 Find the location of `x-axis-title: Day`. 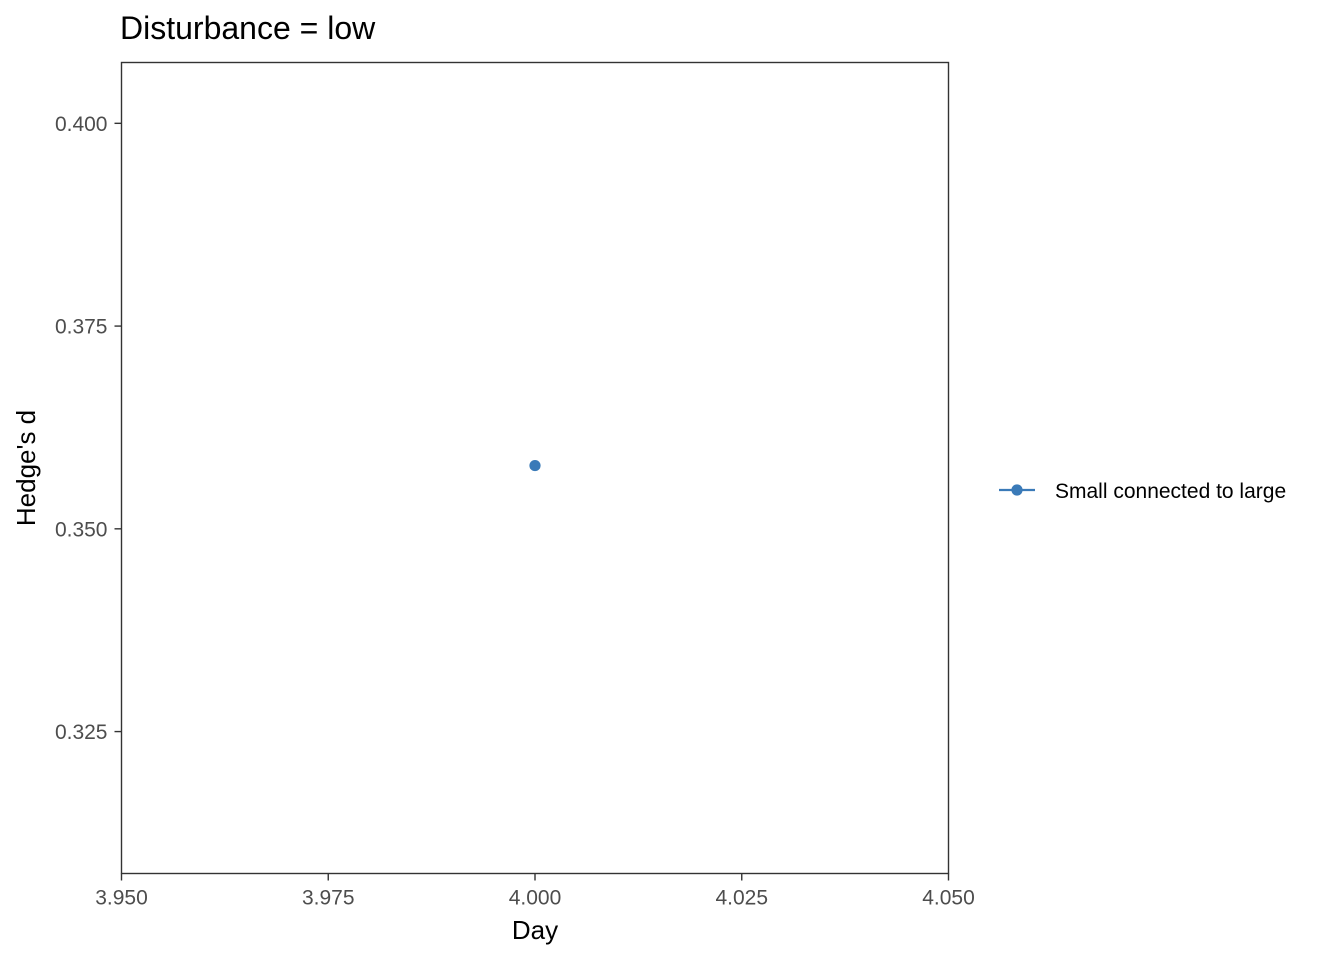

x-axis-title: Day is located at coordinates (535, 930).